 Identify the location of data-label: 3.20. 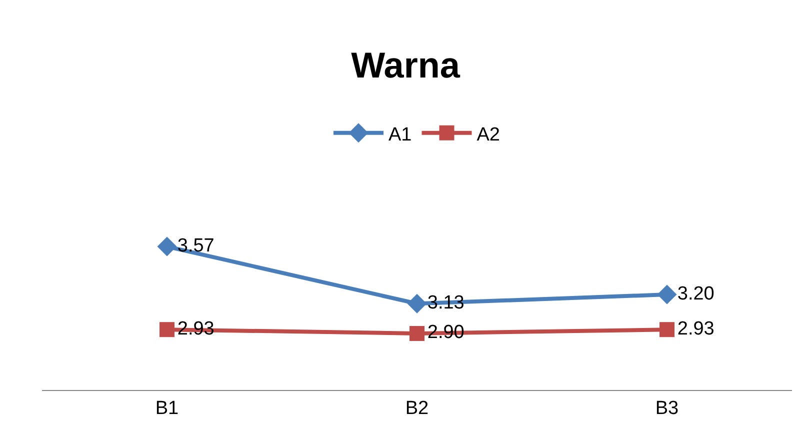
(695, 293).